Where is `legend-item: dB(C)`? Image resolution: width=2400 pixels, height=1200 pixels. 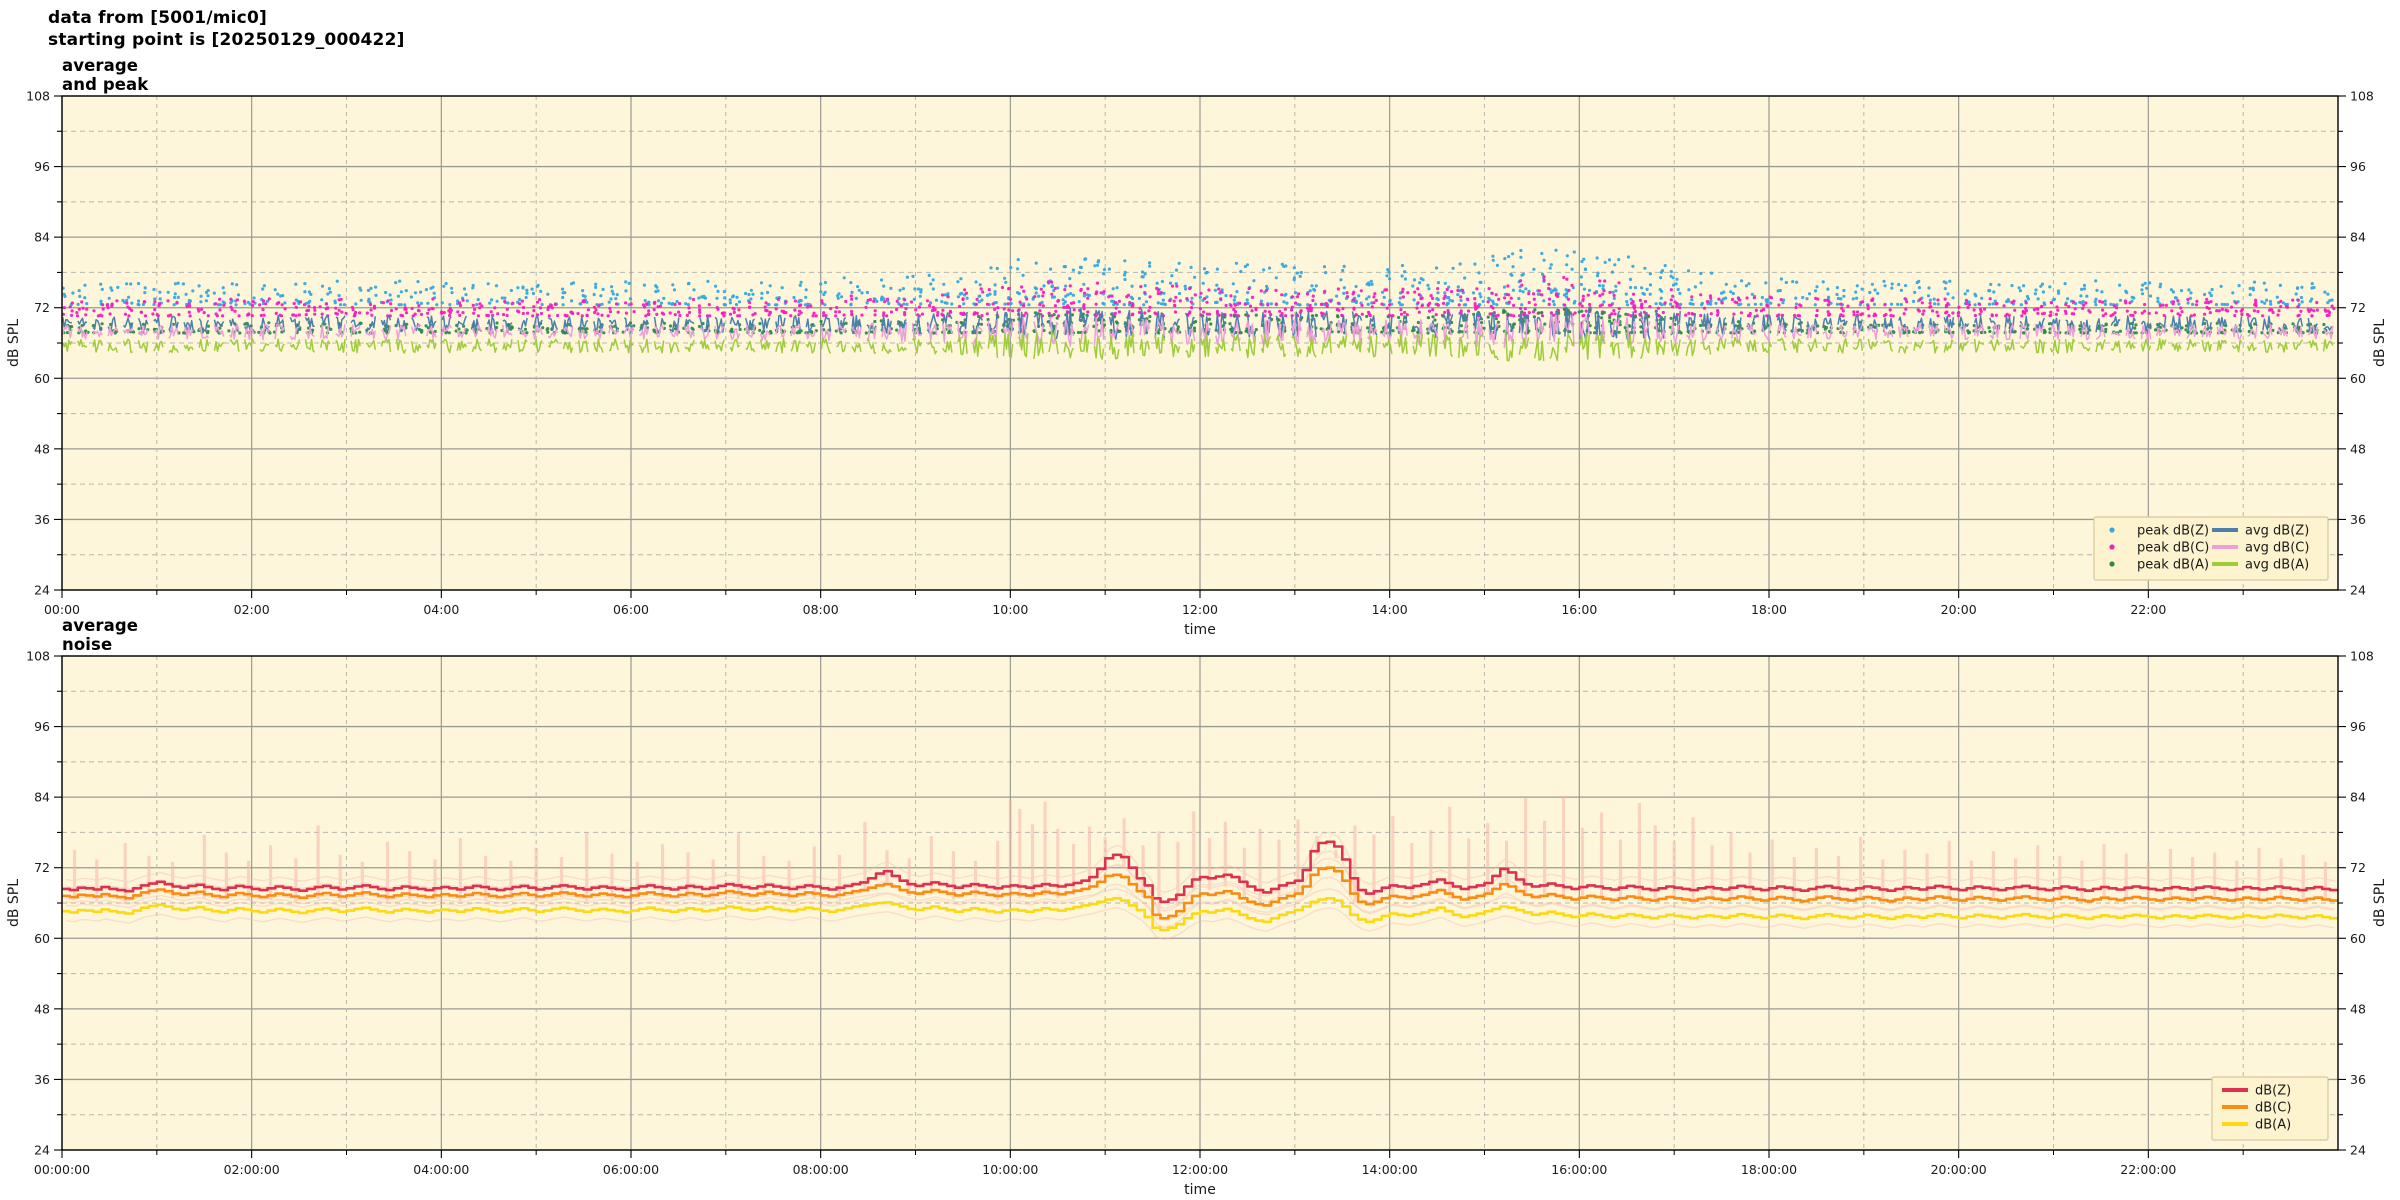 legend-item: dB(C) is located at coordinates (2256, 1108).